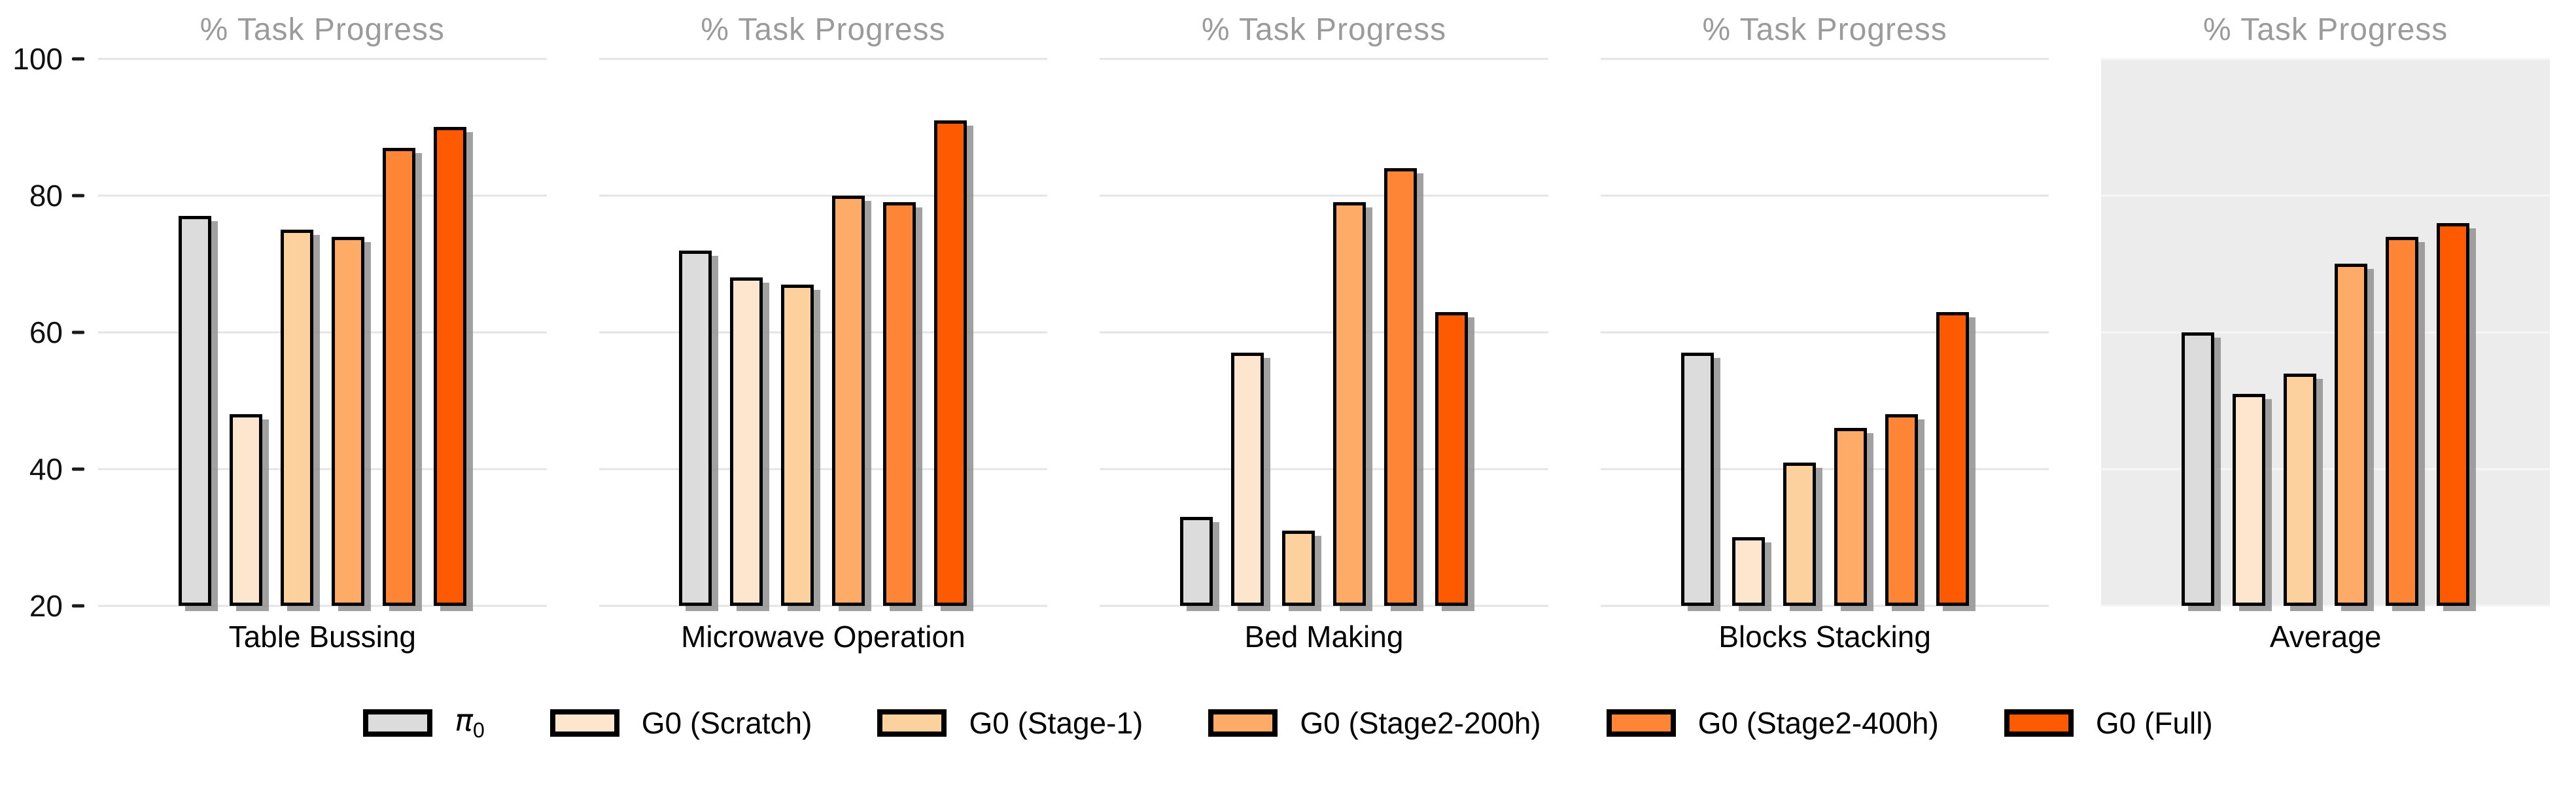 This screenshot has height=793, width=2576. I want to click on legend-item-pi0: π0, so click(424, 723).